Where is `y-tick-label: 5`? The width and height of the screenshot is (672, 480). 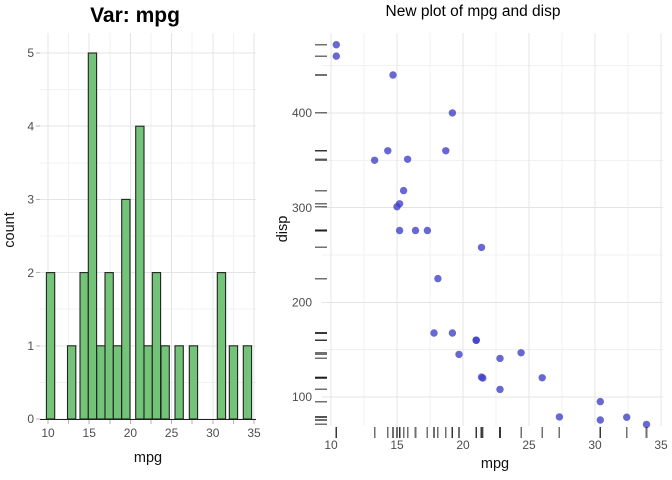
y-tick-label: 5 is located at coordinates (30, 53).